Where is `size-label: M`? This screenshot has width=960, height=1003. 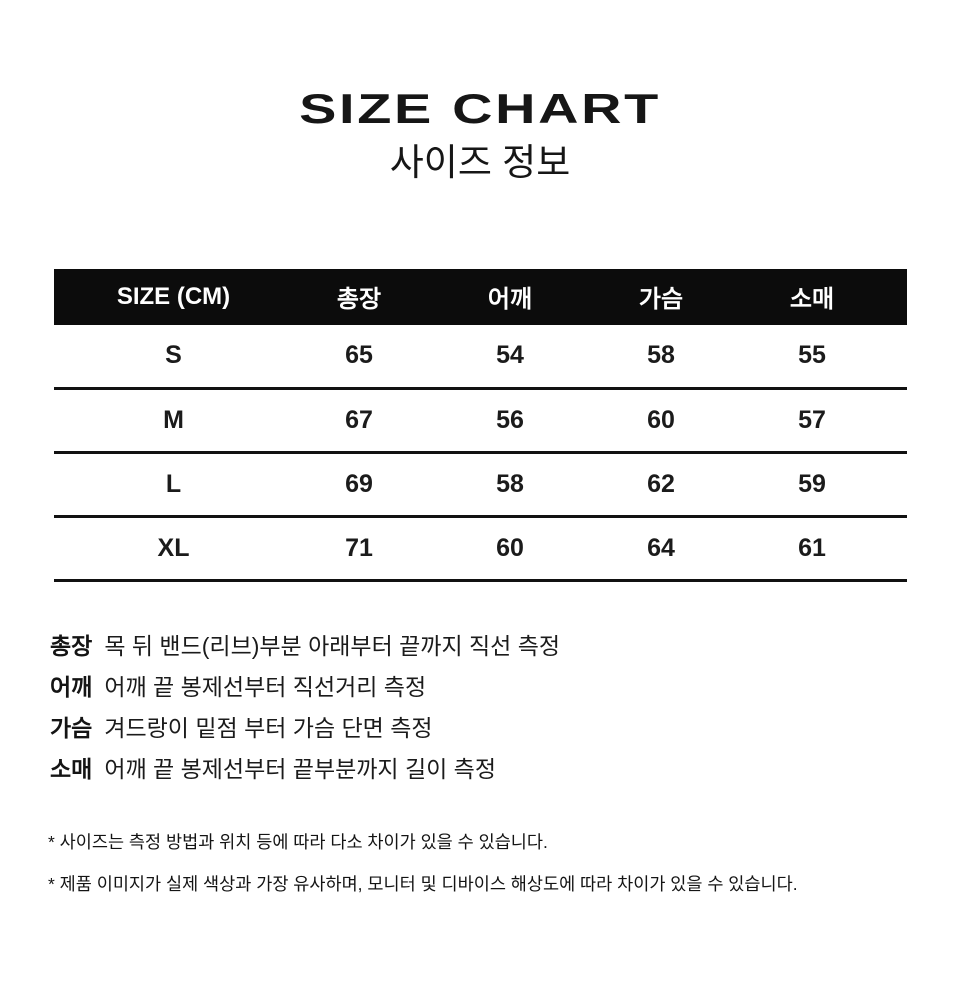 size-label: M is located at coordinates (168, 421).